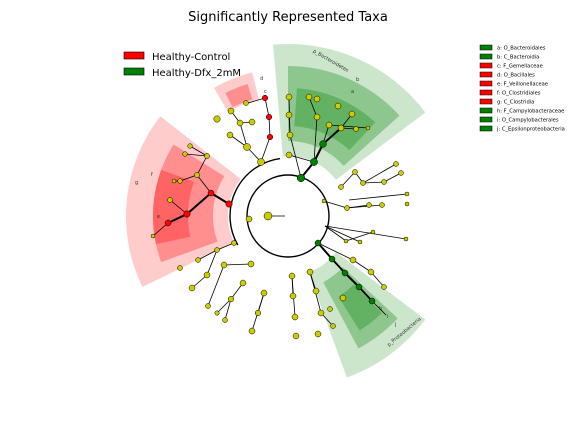  Describe the element at coordinates (486, 83) in the screenshot. I see `key-swatch-e` at that location.